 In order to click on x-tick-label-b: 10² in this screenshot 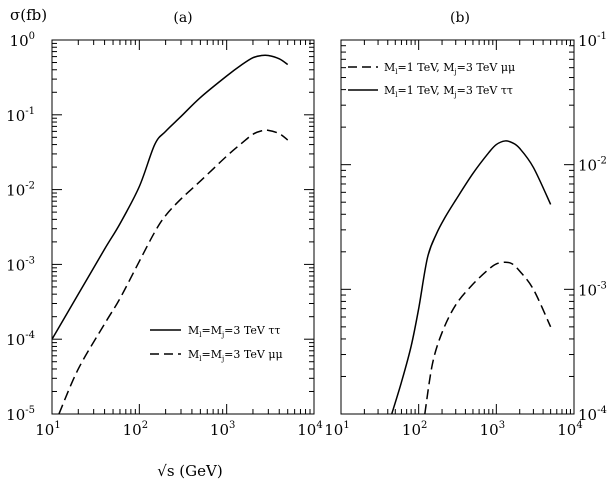, I will do `click(414, 429)`.